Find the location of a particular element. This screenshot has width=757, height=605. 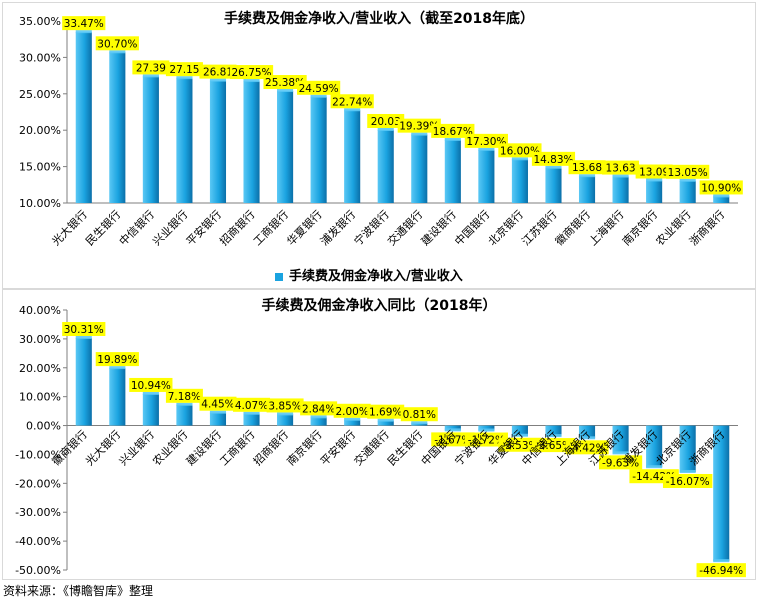

data-label: 17.30% is located at coordinates (486, 142).